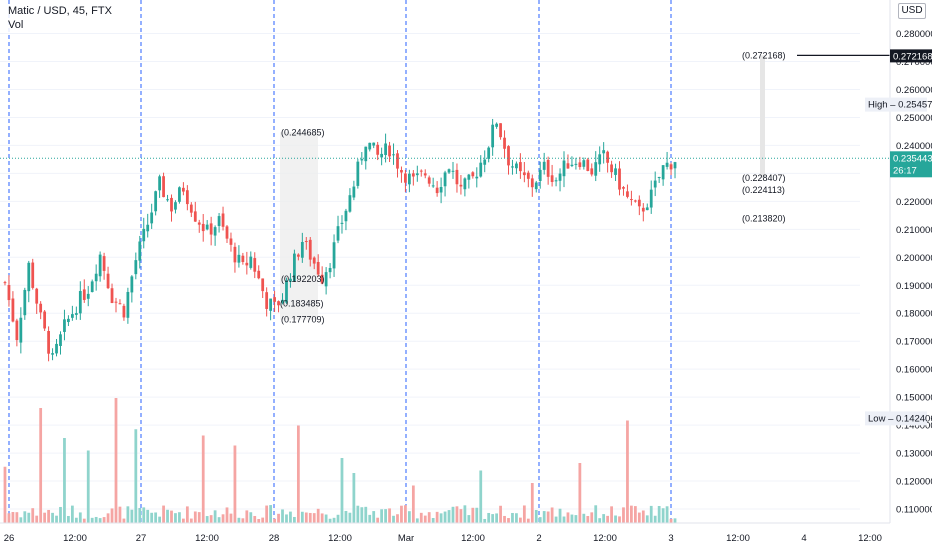 The height and width of the screenshot is (550, 932). What do you see at coordinates (303, 320) in the screenshot?
I see `price-annotation: (0.177709)` at bounding box center [303, 320].